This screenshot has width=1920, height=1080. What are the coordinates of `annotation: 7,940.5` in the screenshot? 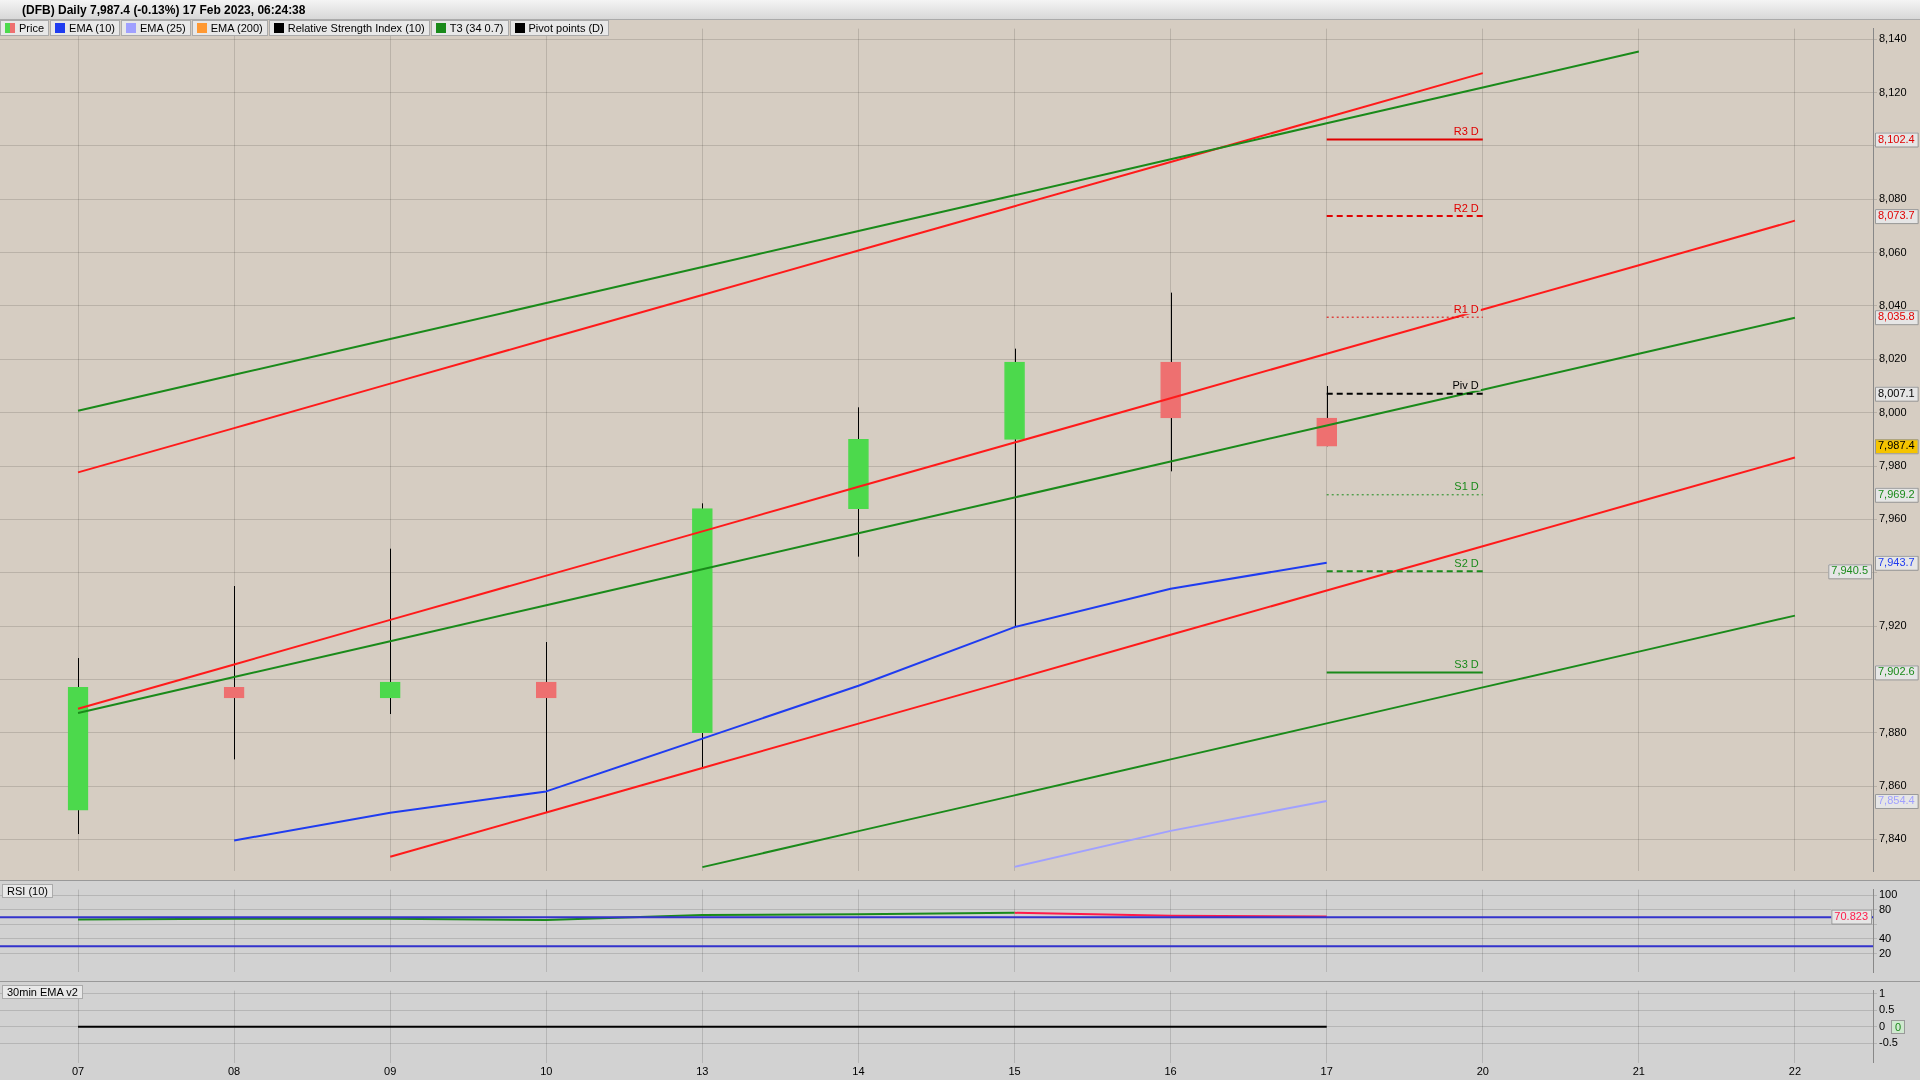 It's located at (1849, 570).